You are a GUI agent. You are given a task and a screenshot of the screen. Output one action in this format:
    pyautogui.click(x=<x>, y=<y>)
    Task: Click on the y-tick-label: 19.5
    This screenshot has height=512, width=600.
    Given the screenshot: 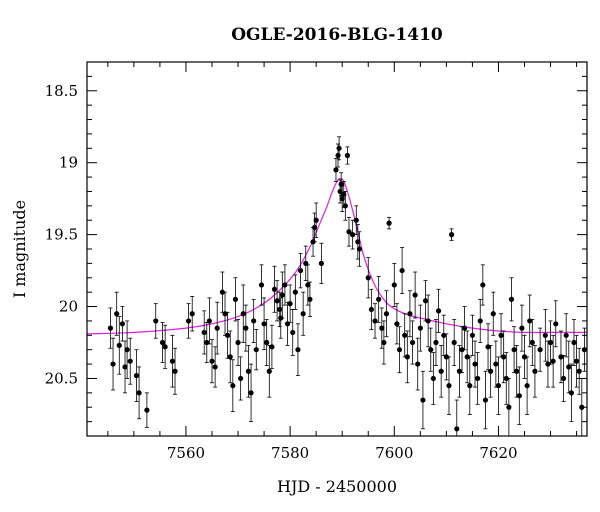 What is the action you would take?
    pyautogui.click(x=61, y=235)
    